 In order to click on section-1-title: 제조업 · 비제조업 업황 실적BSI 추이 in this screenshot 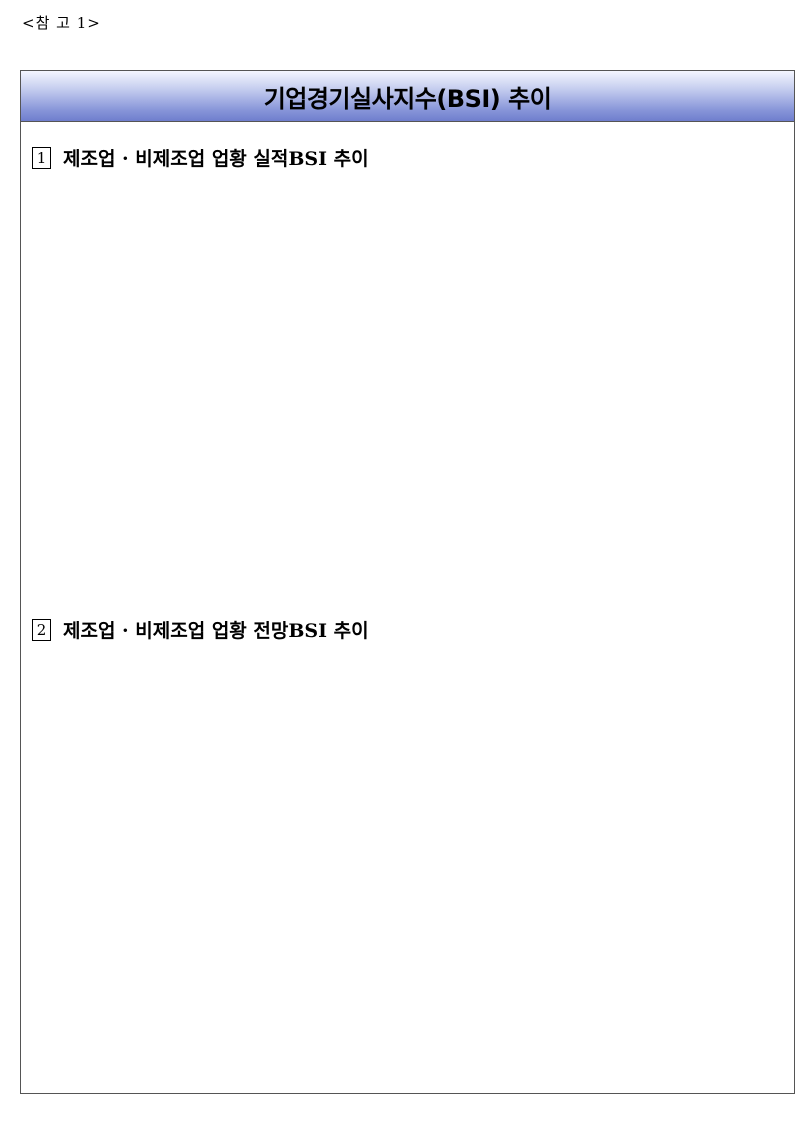, I will do `click(216, 159)`.